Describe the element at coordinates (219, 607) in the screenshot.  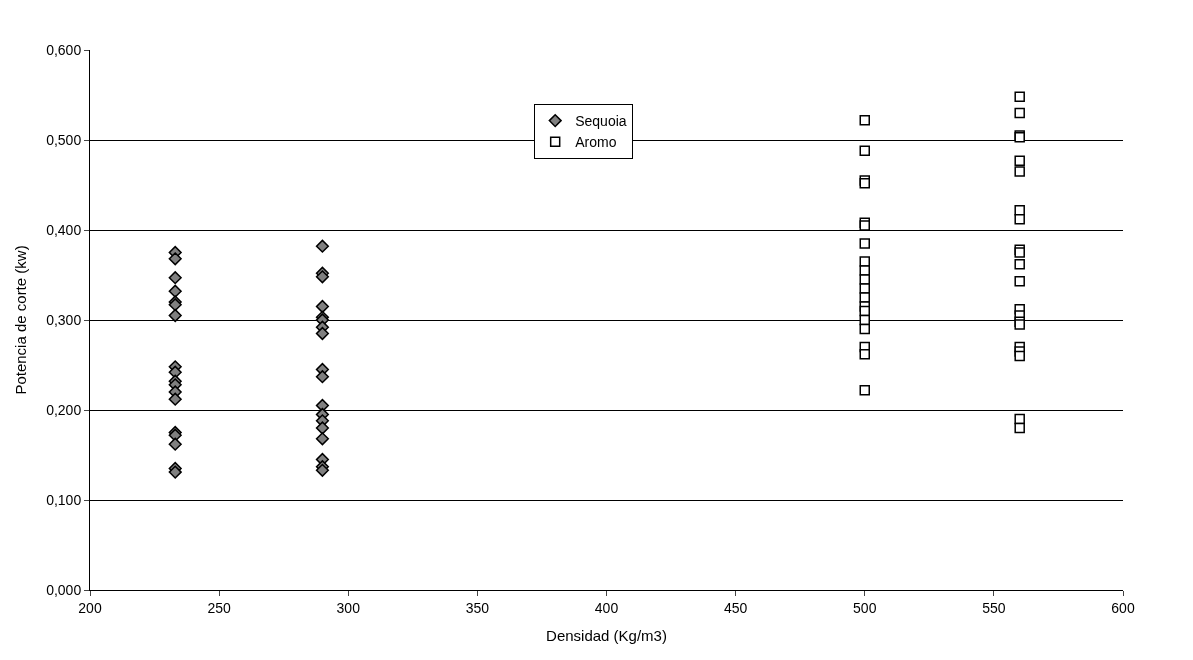
I see `x-tick-label: 250` at that location.